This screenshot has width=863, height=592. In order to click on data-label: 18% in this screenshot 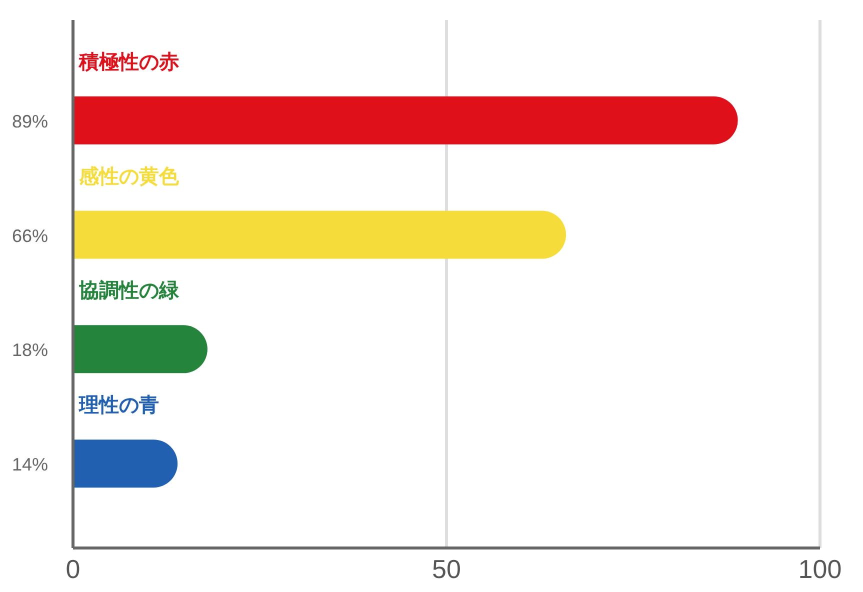, I will do `click(30, 350)`.